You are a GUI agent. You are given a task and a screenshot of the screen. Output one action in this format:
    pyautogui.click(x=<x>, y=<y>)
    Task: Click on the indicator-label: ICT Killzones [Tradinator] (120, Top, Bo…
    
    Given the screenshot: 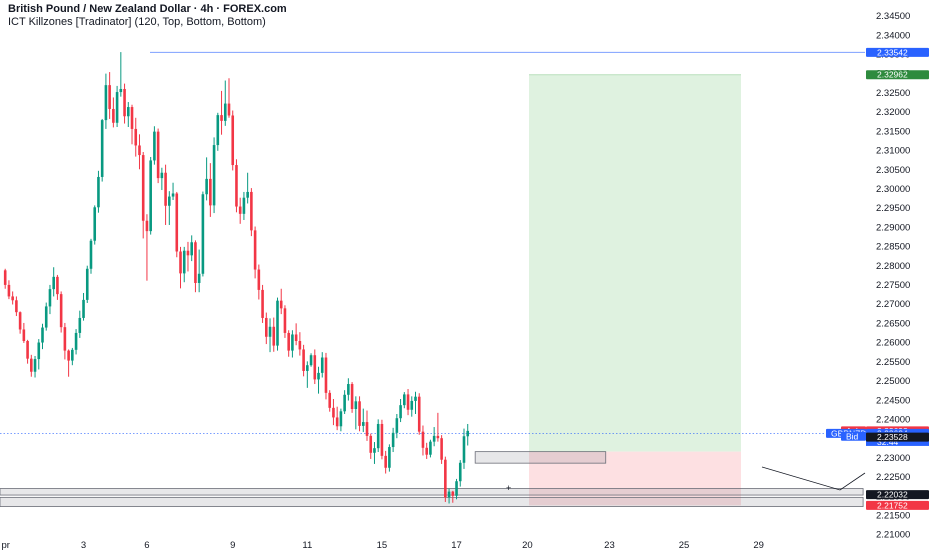 What is the action you would take?
    pyautogui.click(x=137, y=22)
    